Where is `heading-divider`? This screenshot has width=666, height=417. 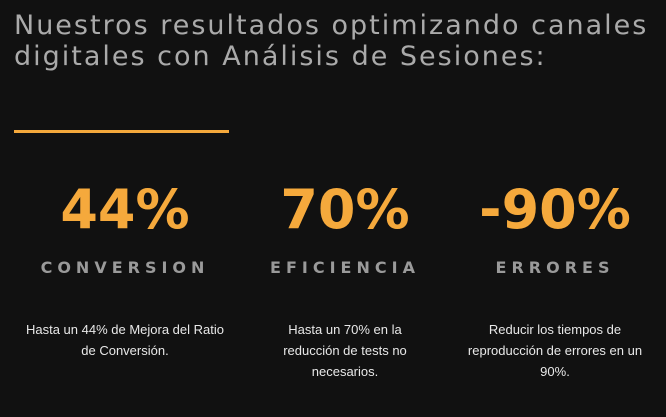 heading-divider is located at coordinates (121, 131).